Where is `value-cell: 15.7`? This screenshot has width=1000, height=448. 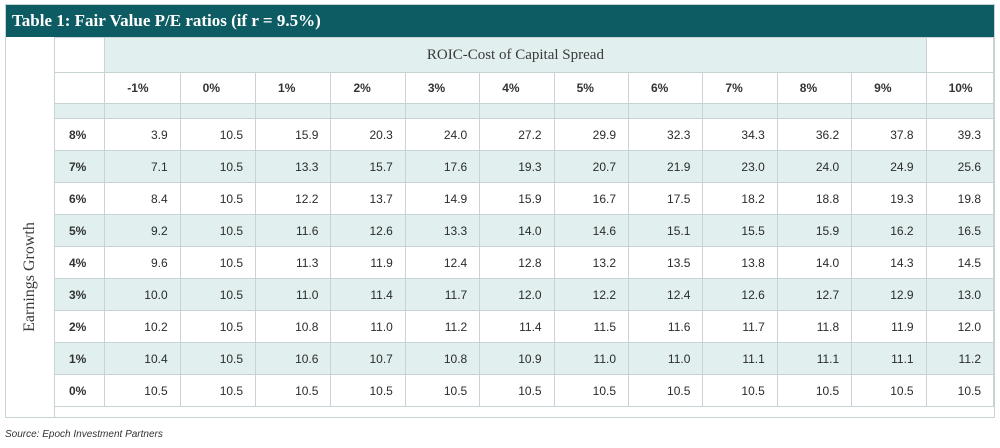 value-cell: 15.7 is located at coordinates (368, 166).